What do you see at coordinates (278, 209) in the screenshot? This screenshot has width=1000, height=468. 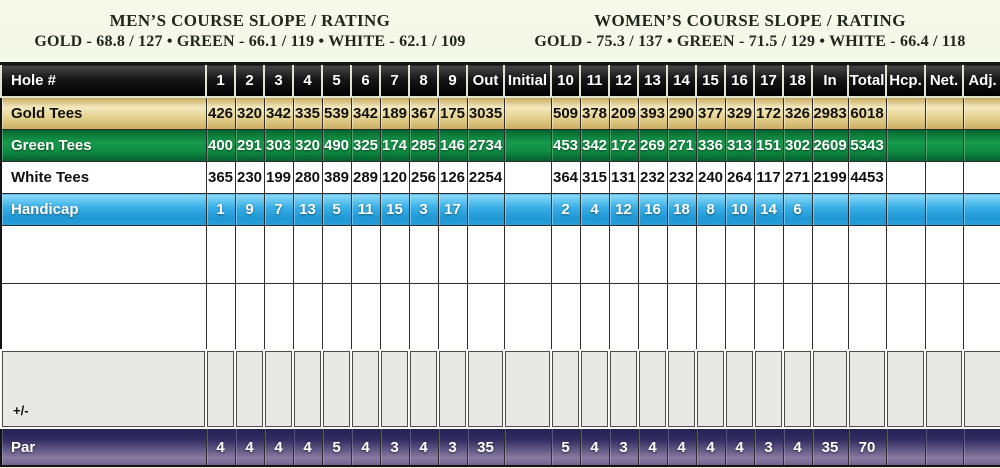 I see `score-cell: 7` at bounding box center [278, 209].